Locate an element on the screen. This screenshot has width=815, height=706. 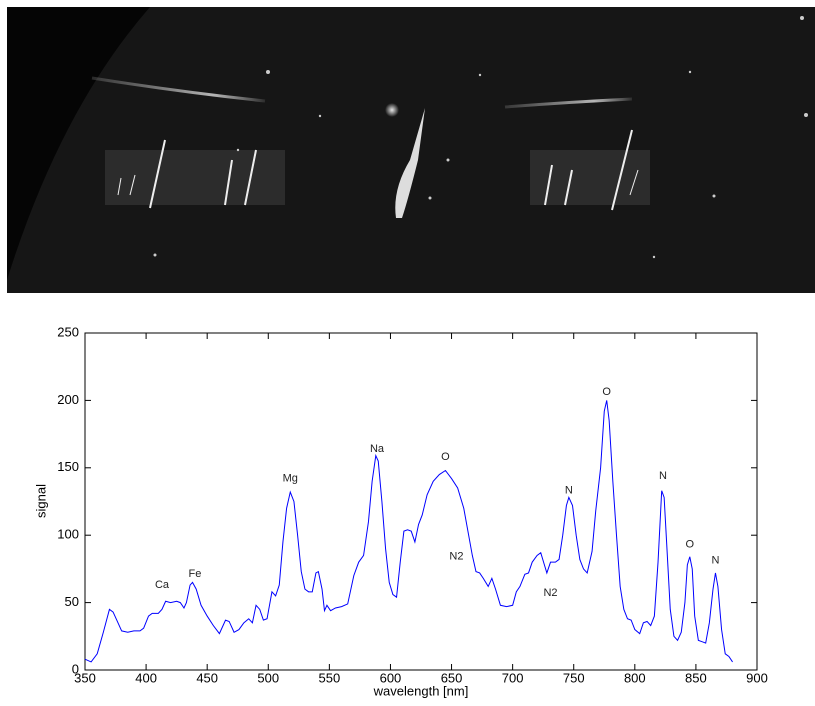
x-tick-label: 550 is located at coordinates (330, 677).